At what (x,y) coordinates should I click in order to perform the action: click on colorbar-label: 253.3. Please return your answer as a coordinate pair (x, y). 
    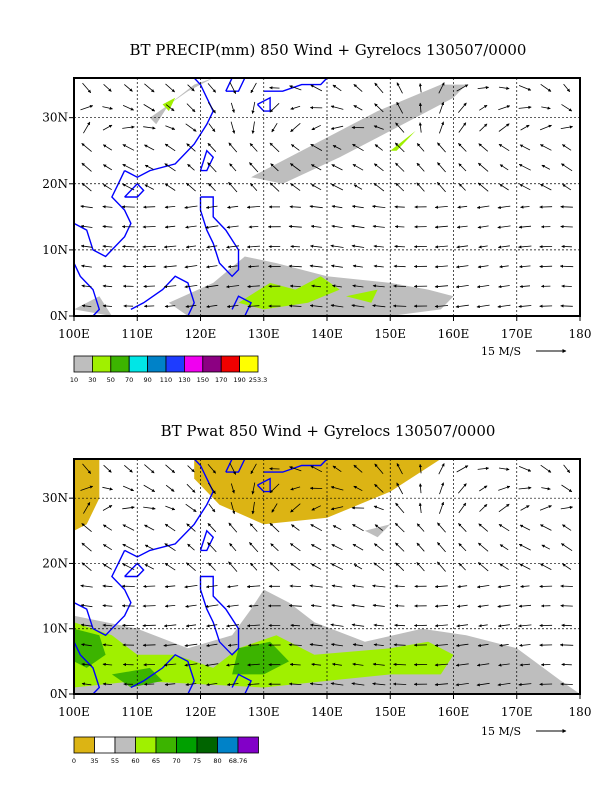
    Looking at the image, I should click on (258, 380).